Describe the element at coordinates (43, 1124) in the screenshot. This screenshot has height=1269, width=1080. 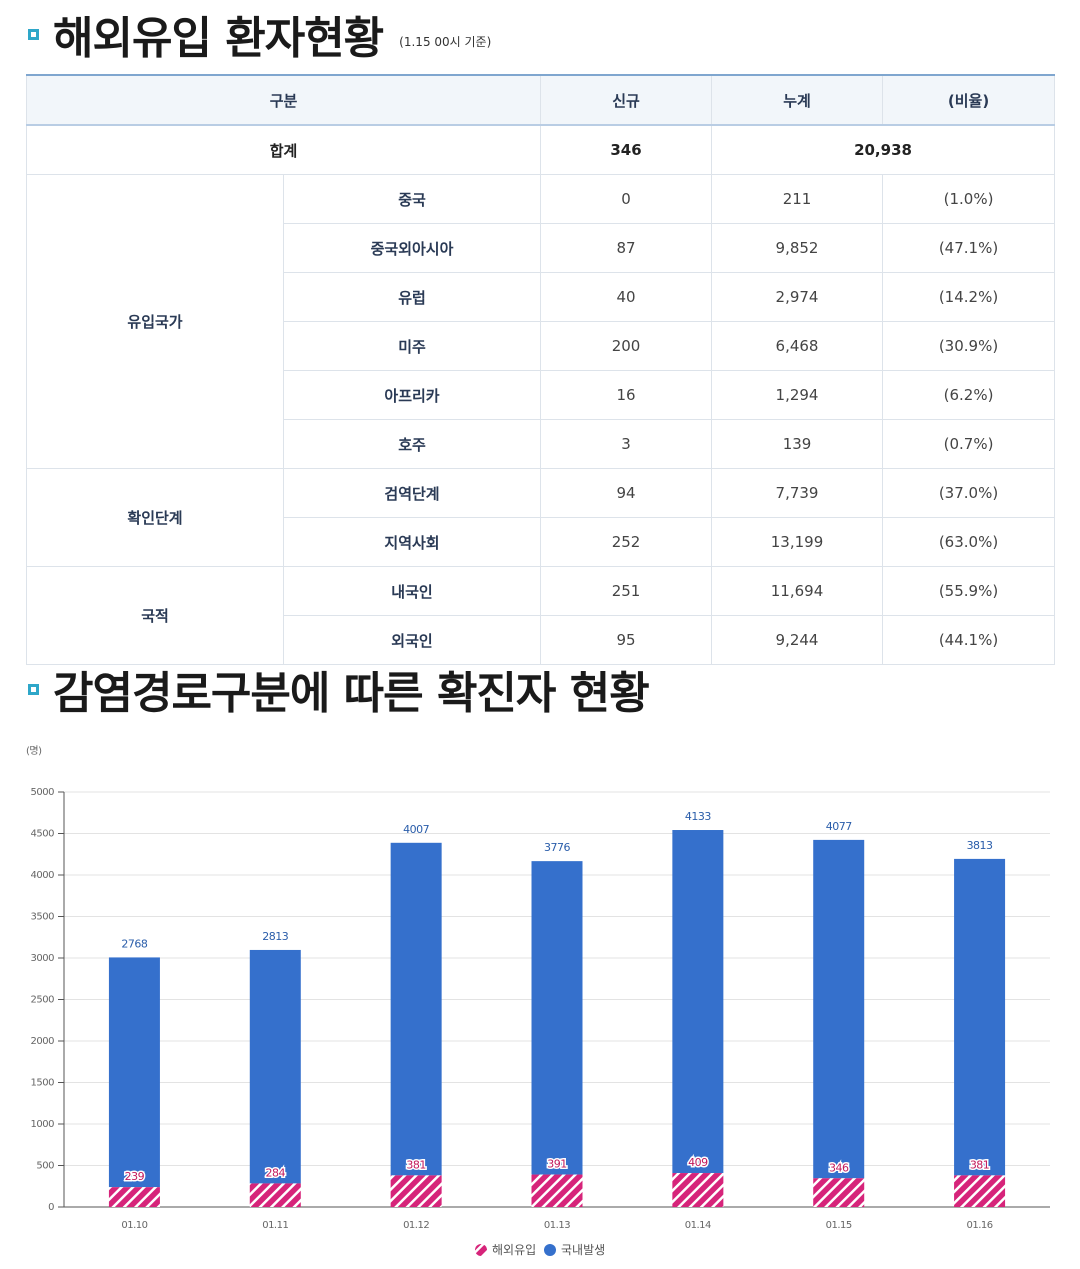
I see `y-tick-label: 1000` at that location.